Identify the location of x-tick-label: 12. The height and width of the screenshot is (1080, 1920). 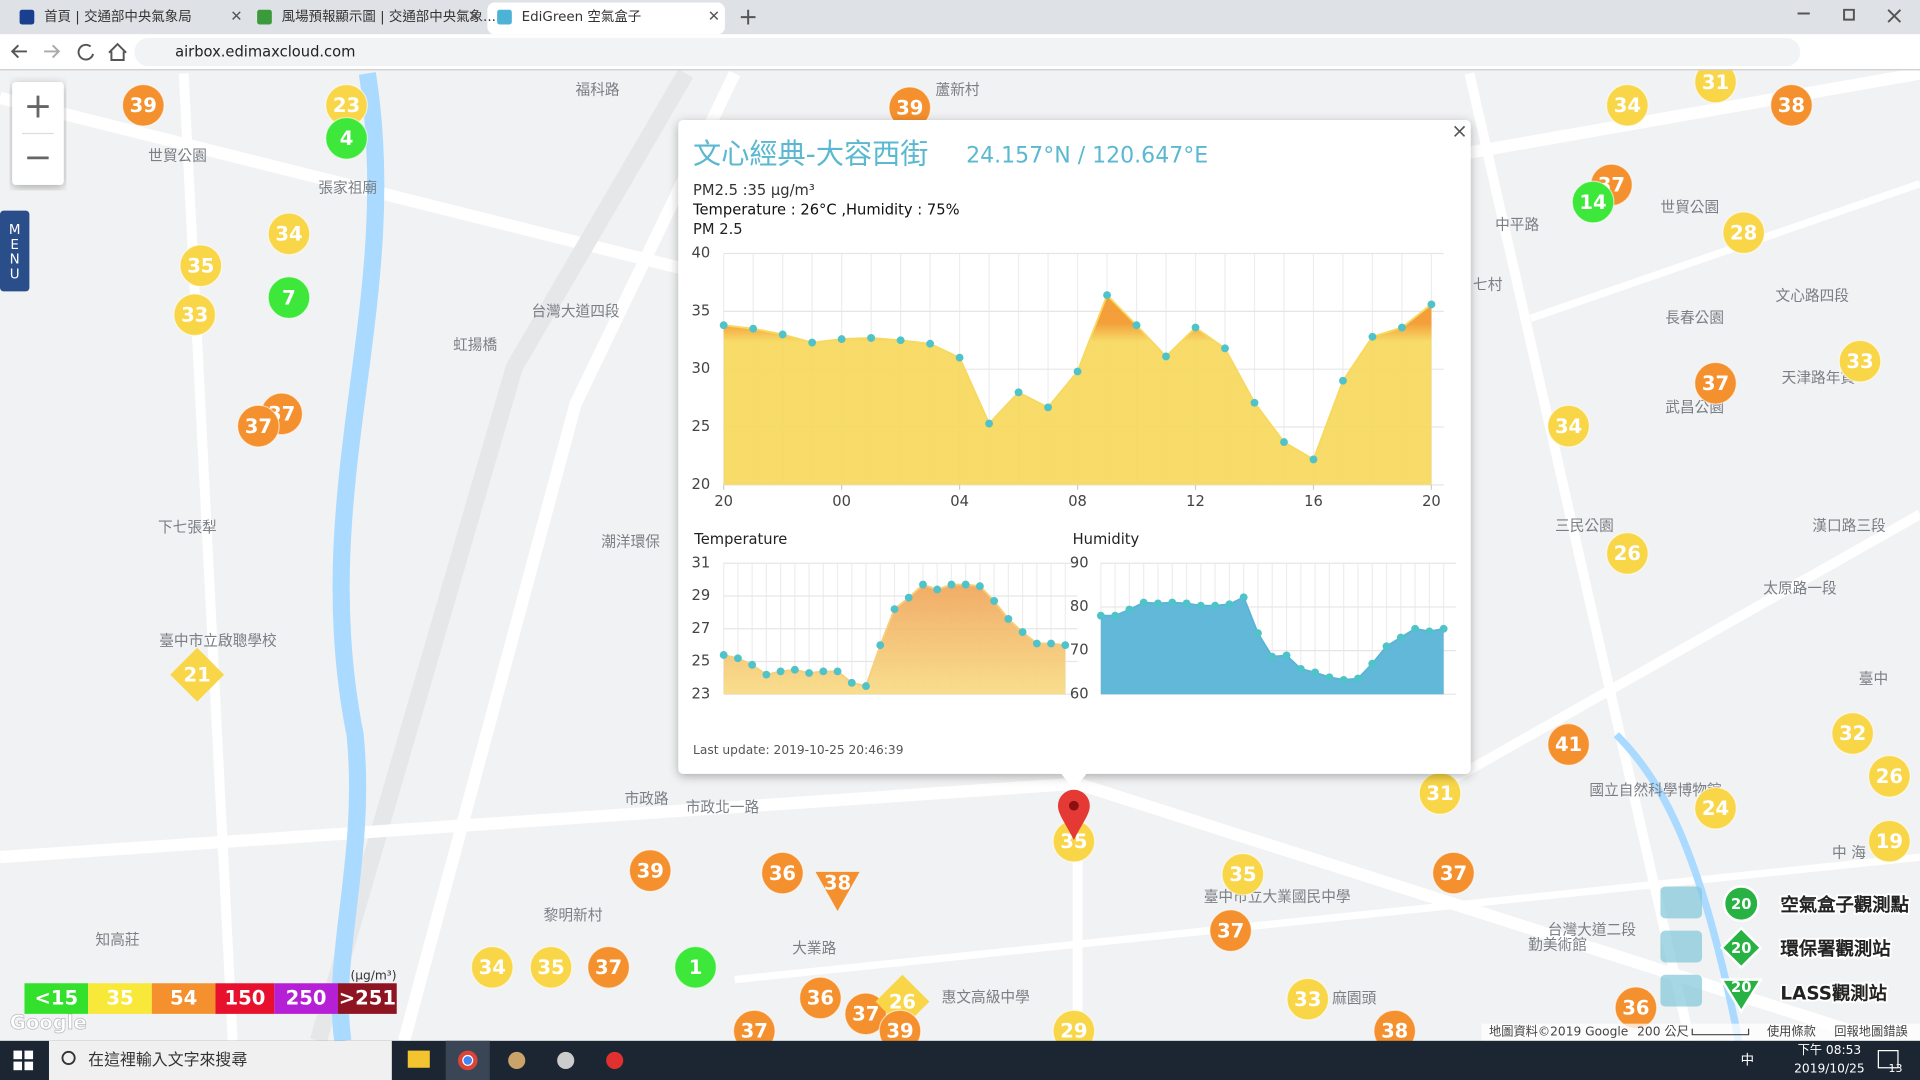
(1195, 501).